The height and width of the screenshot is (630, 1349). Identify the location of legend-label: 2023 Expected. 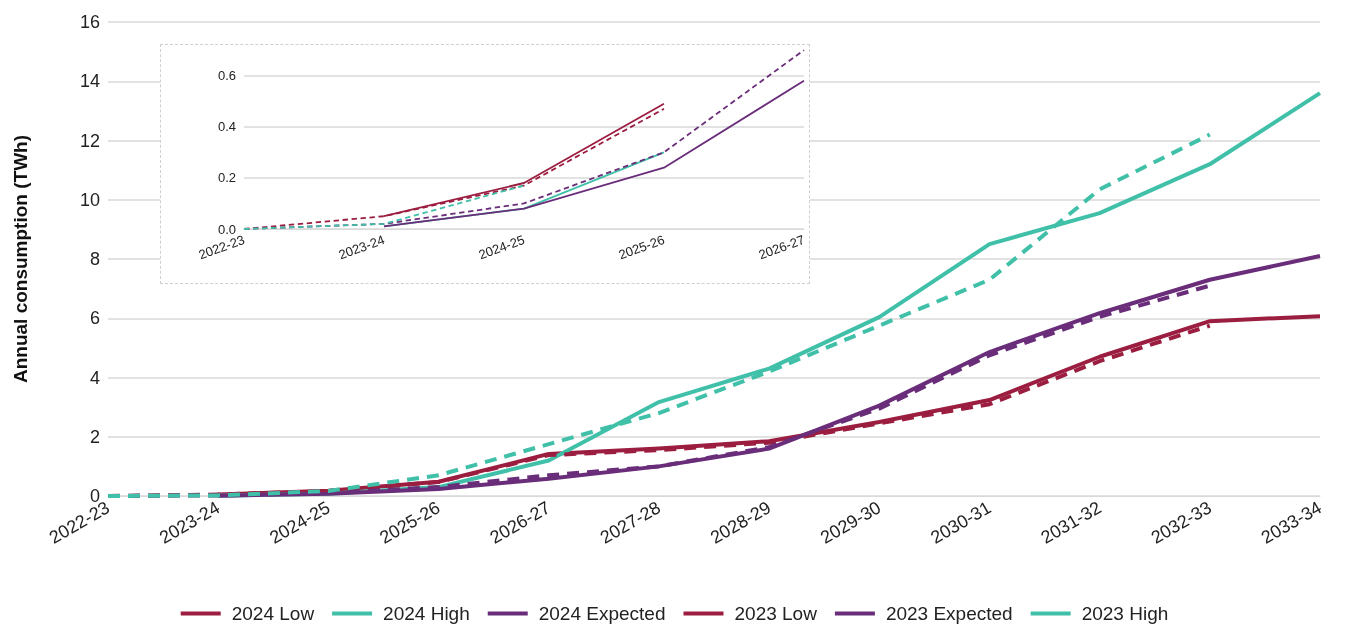
(949, 613).